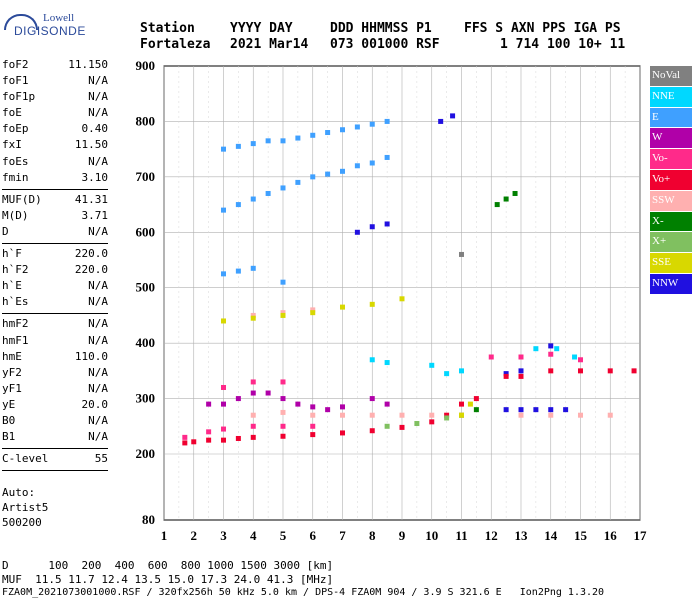 This screenshot has width=700, height=600. Describe the element at coordinates (431, 535) in the screenshot. I see `x-tick-label: 10` at that location.